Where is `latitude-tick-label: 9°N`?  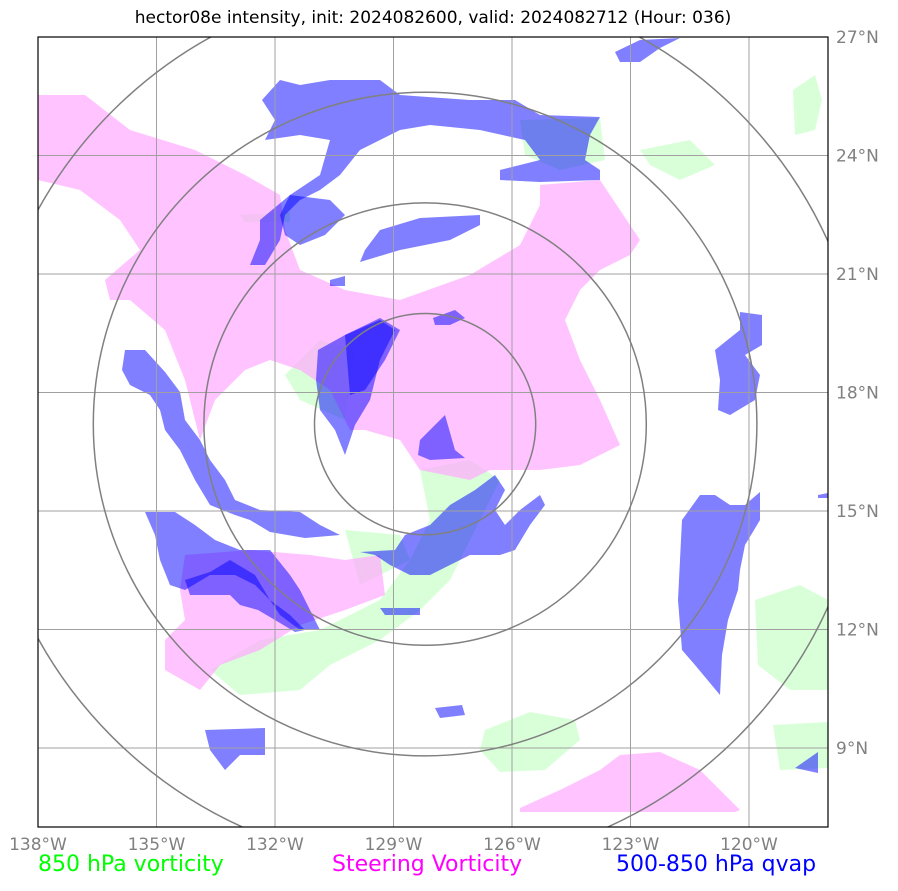
latitude-tick-label: 9°N is located at coordinates (852, 749).